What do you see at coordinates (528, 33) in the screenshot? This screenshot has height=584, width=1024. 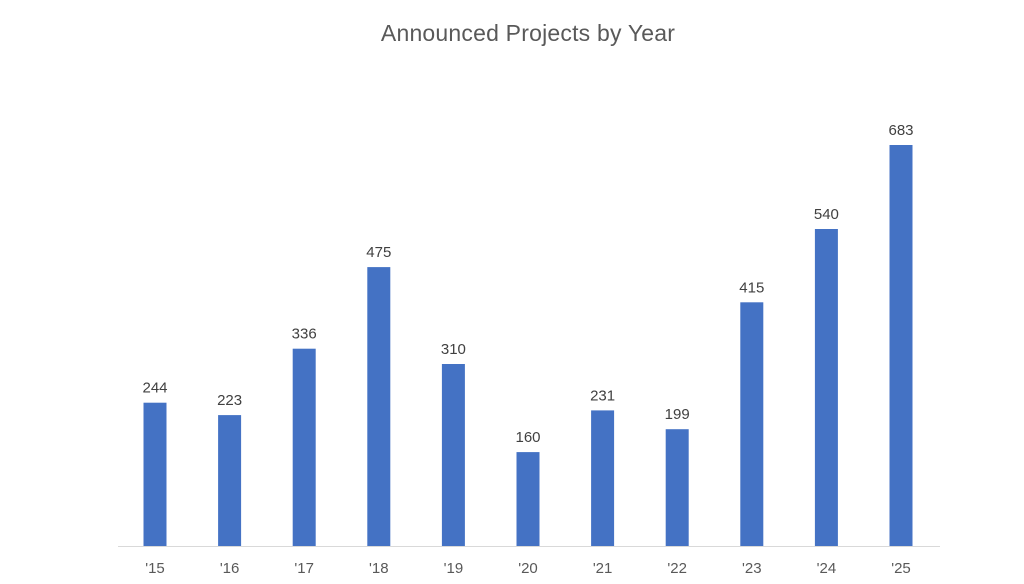 I see `chart-title: Announced Projects by Year` at bounding box center [528, 33].